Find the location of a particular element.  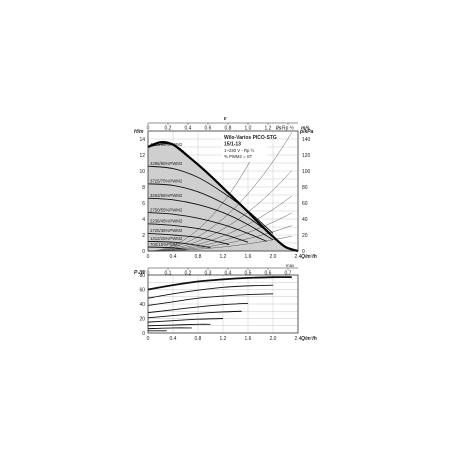

head-x-tick-label: 0.4 is located at coordinates (173, 257).